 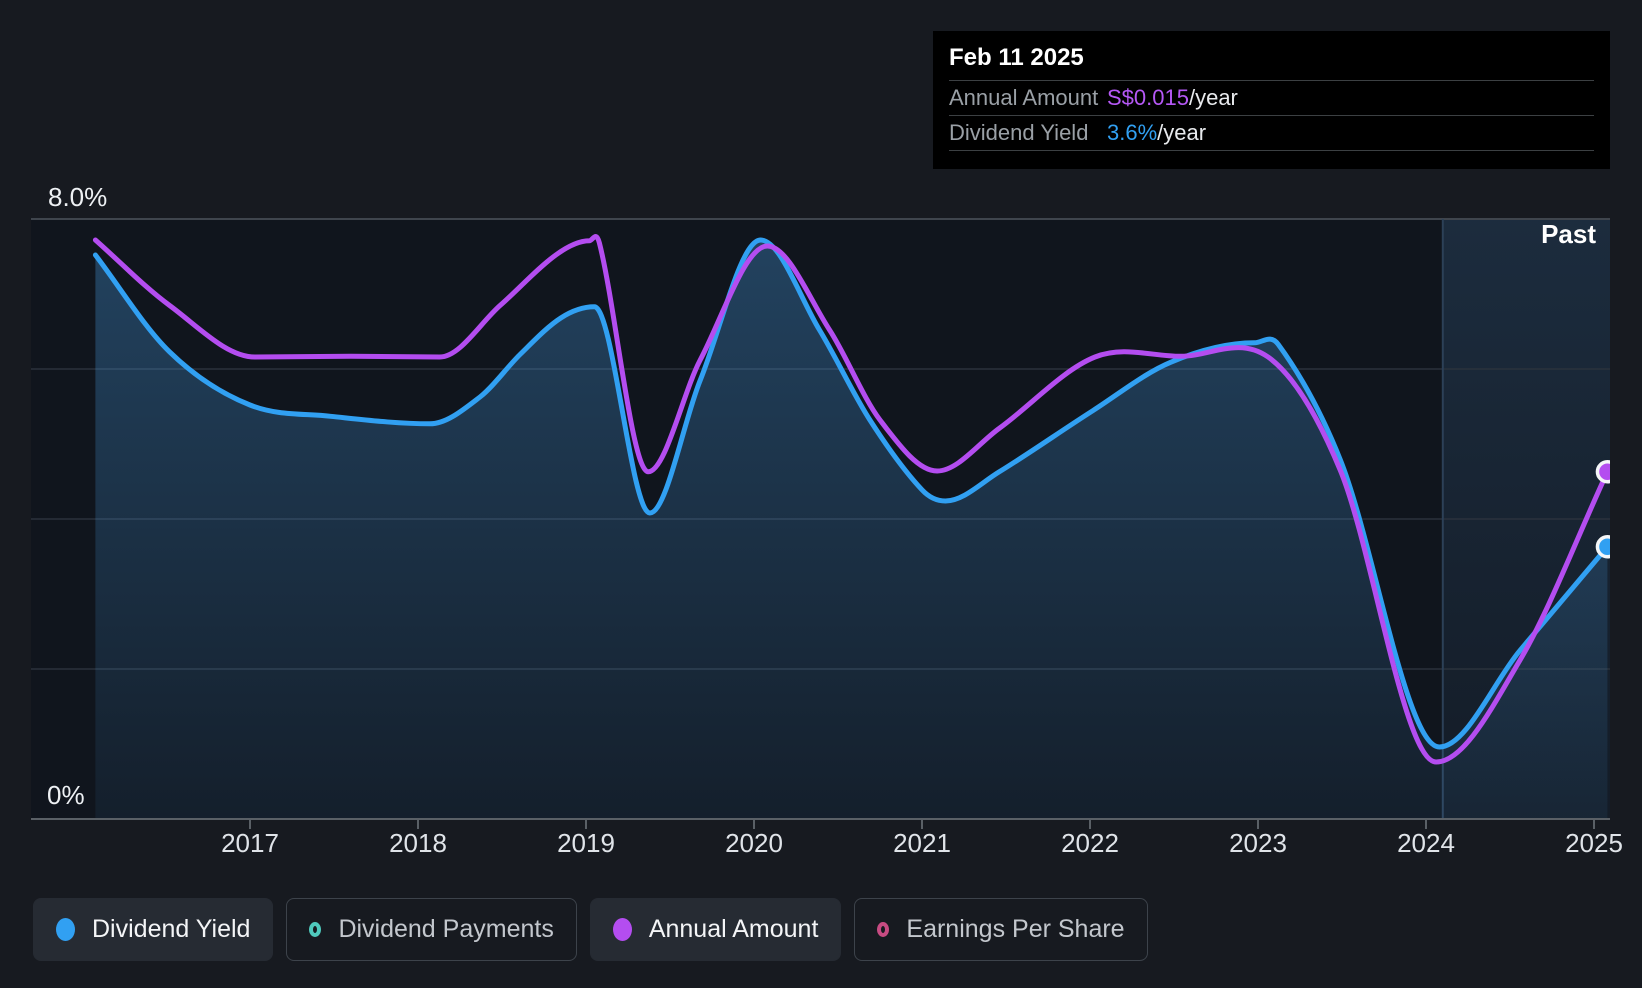 I want to click on annual-amount-end-dot, so click(x=1602, y=472).